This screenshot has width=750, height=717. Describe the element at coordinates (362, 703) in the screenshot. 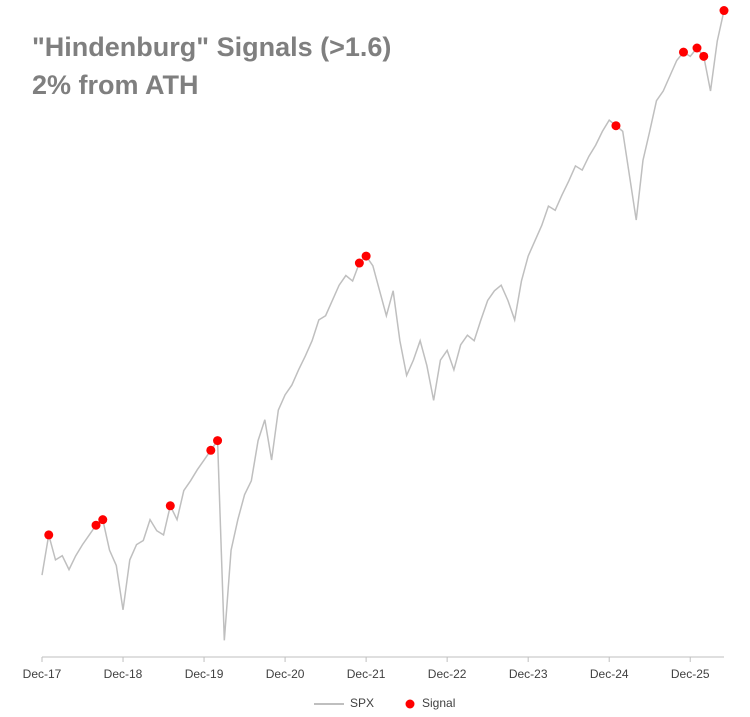

I see `legend-label: SPX` at that location.